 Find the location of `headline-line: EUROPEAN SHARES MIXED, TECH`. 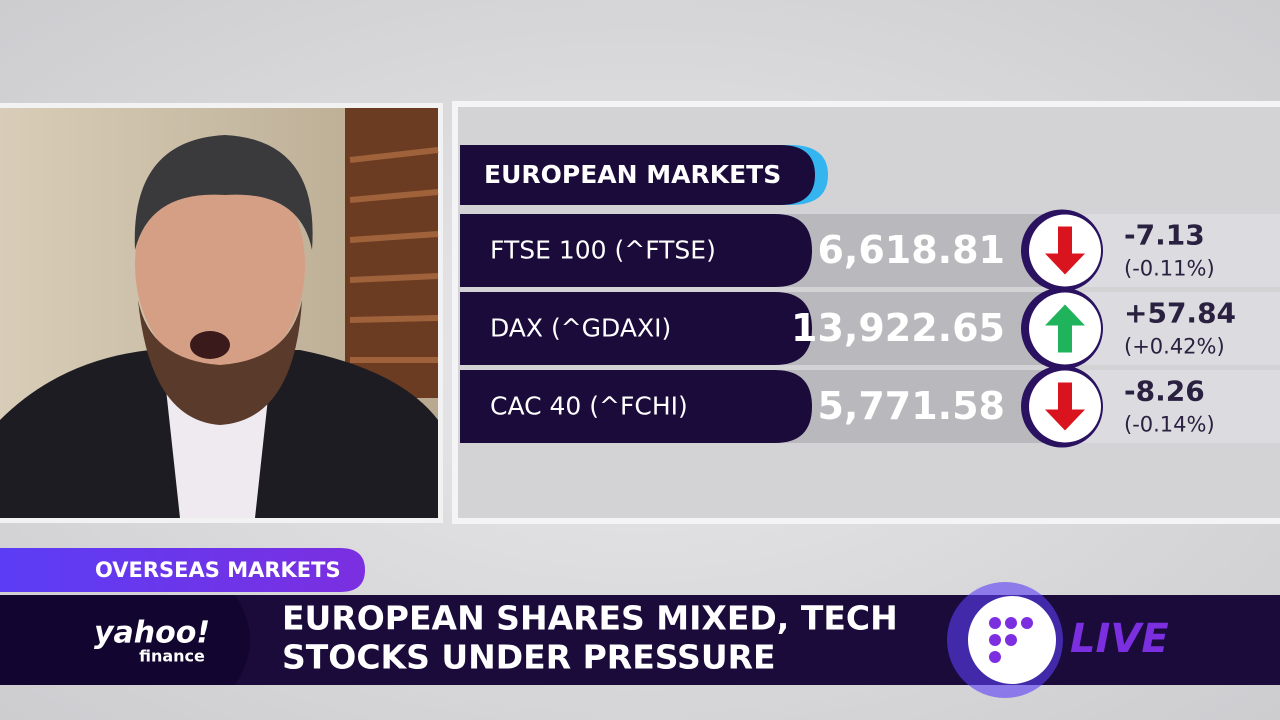

headline-line: EUROPEAN SHARES MIXED, TECH is located at coordinates (590, 618).